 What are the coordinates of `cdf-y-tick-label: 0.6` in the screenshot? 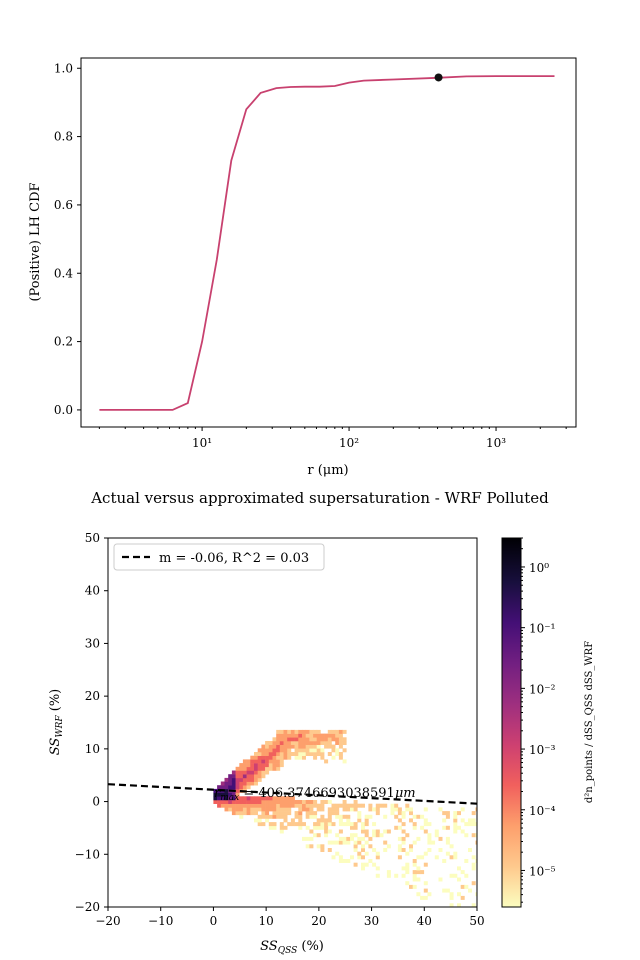 It's located at (63, 205).